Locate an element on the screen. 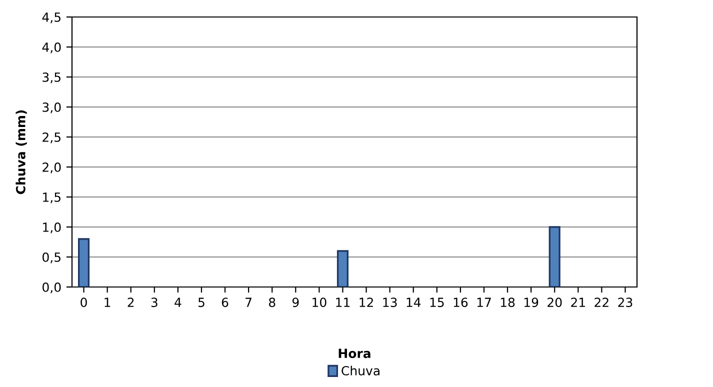  x-tick-label: 8 is located at coordinates (272, 303).